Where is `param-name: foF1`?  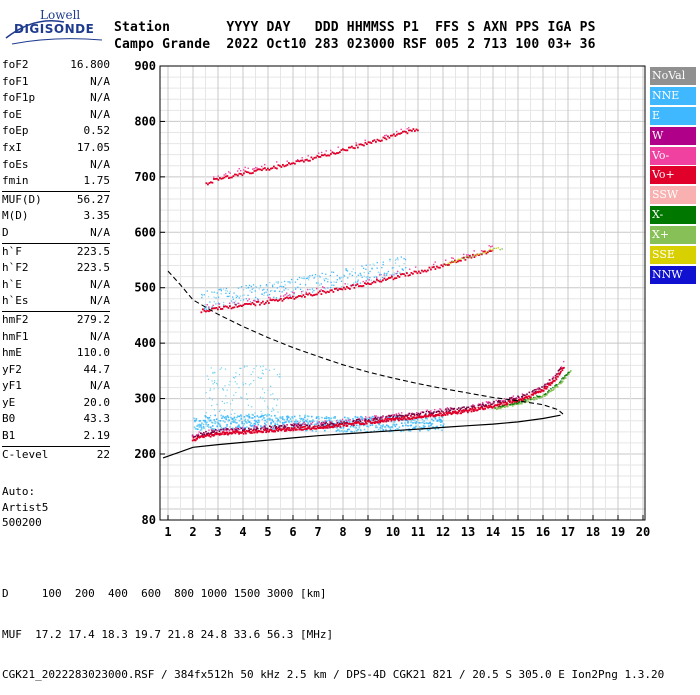 param-name: foF1 is located at coordinates (15, 81).